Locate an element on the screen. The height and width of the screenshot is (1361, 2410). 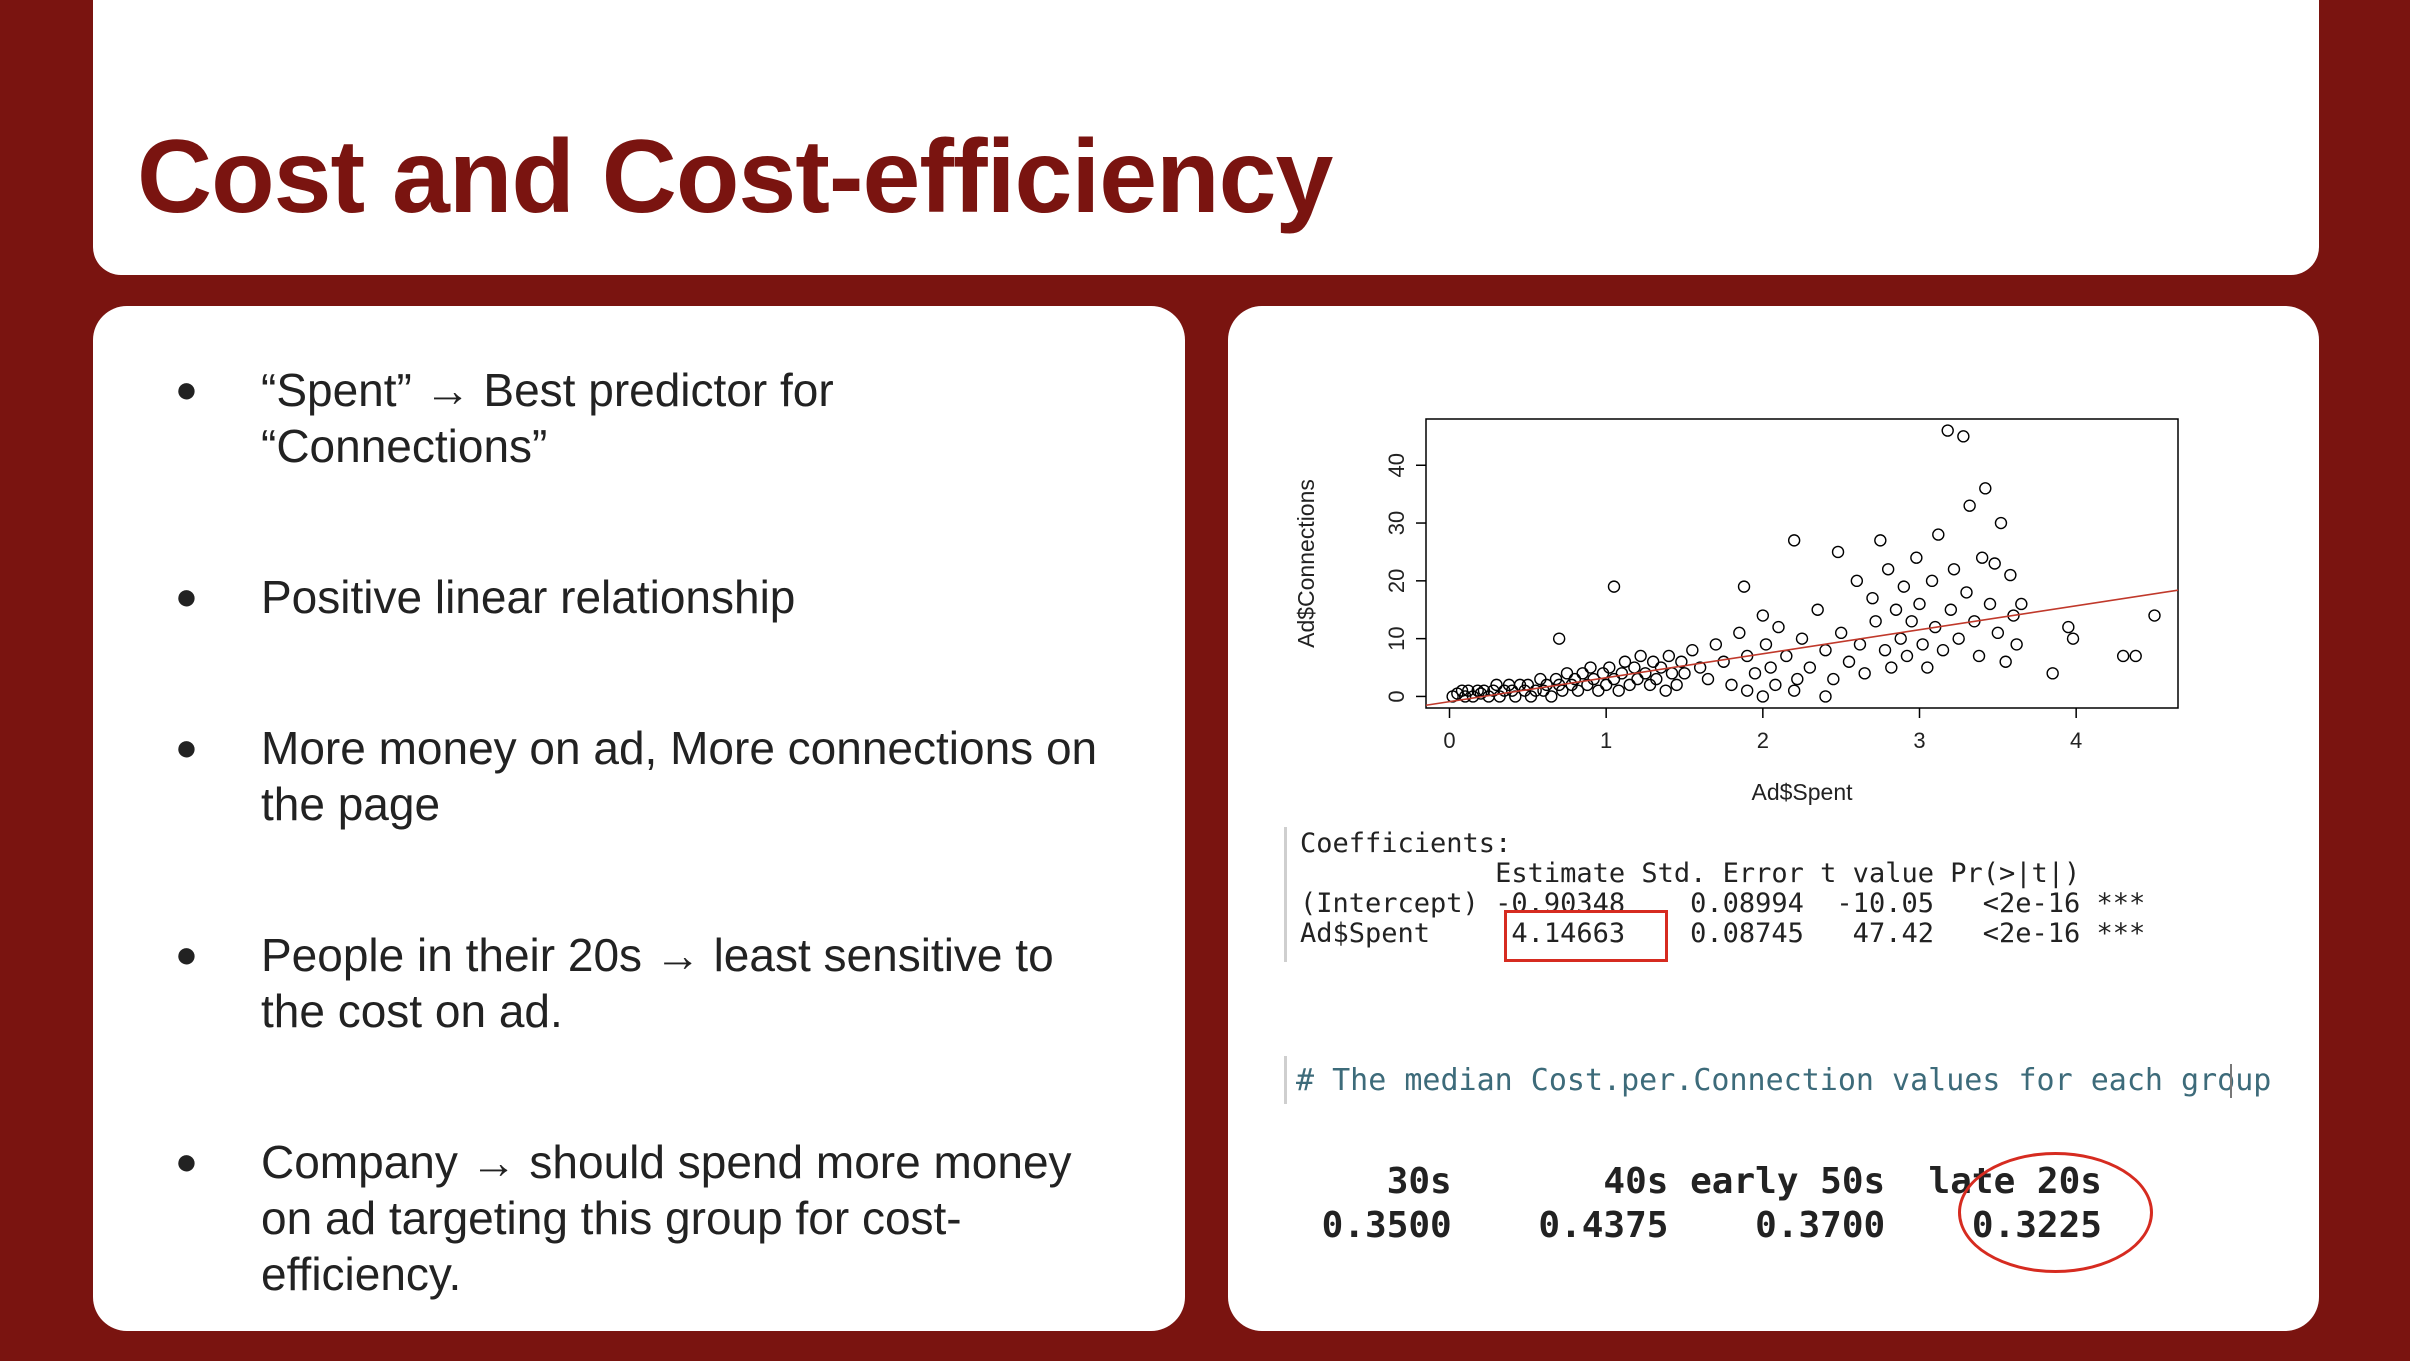
estimate-highlight-box is located at coordinates (1586, 936).